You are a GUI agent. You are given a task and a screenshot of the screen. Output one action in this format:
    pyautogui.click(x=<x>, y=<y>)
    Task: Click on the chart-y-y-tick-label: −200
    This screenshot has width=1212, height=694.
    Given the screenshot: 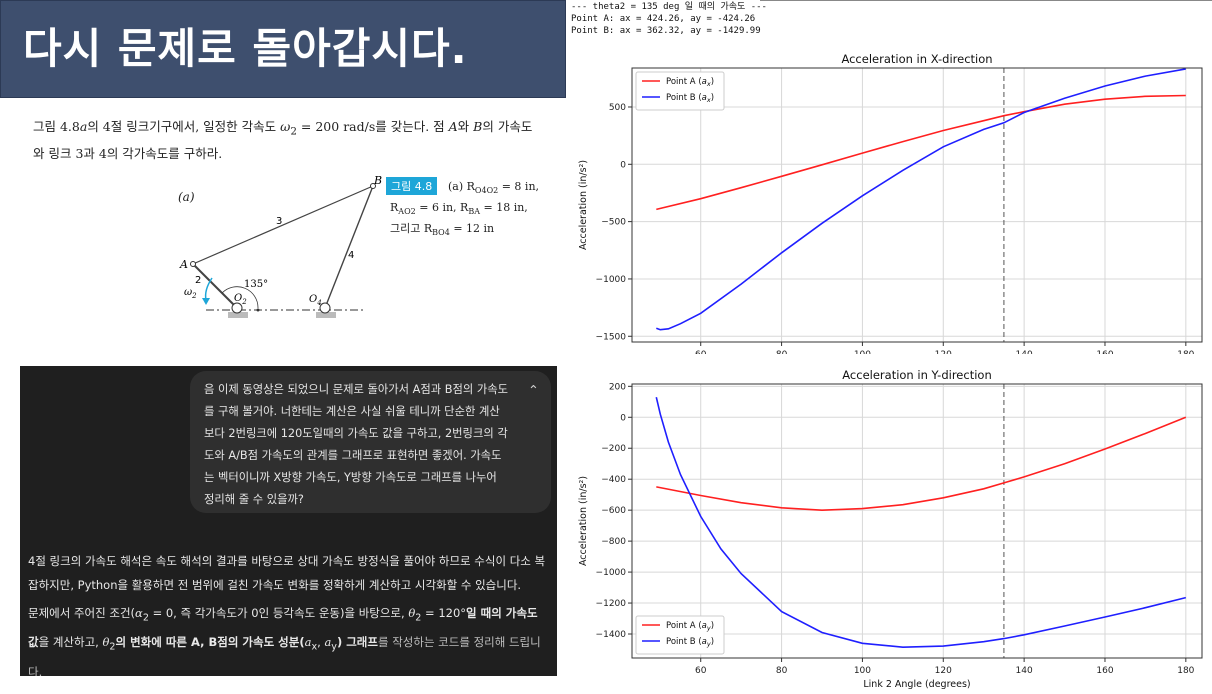 What is the action you would take?
    pyautogui.click(x=613, y=449)
    